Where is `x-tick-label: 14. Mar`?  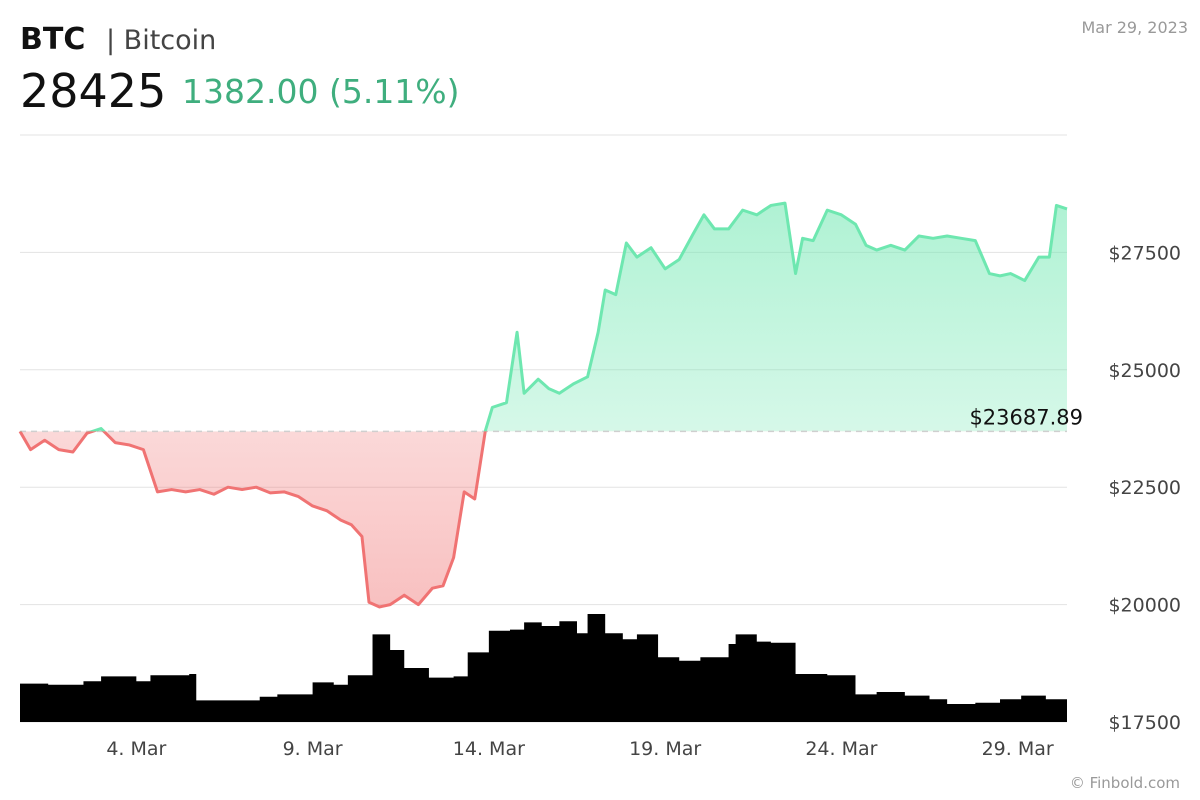 x-tick-label: 14. Mar is located at coordinates (489, 749).